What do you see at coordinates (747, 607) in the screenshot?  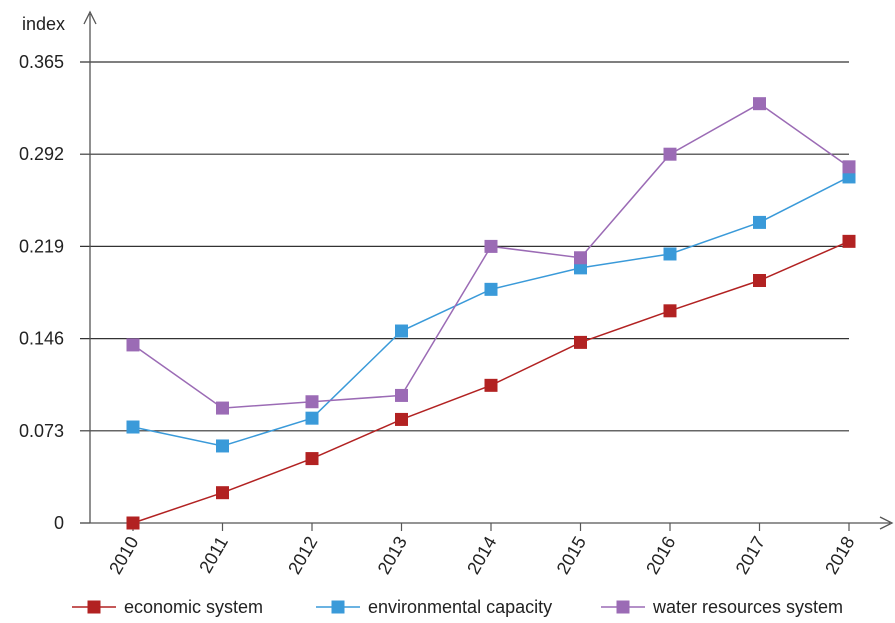 I see `legend-label: water resources system` at bounding box center [747, 607].